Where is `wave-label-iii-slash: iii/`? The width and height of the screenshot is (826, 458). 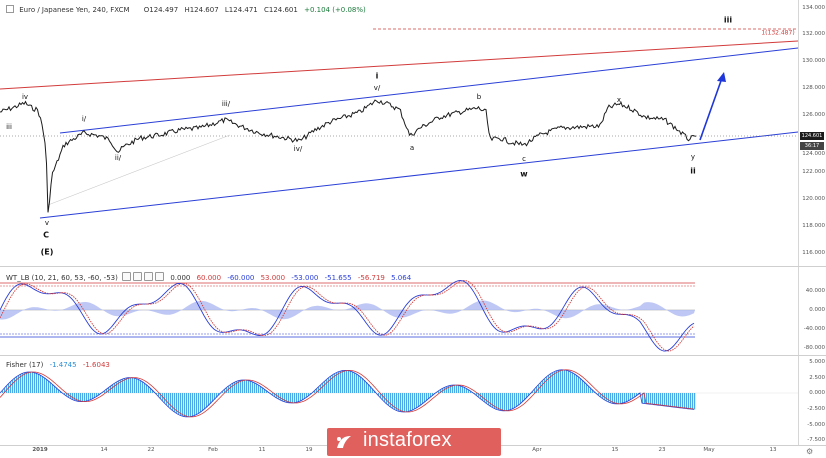 wave-label-iii-slash: iii/ is located at coordinates (226, 104).